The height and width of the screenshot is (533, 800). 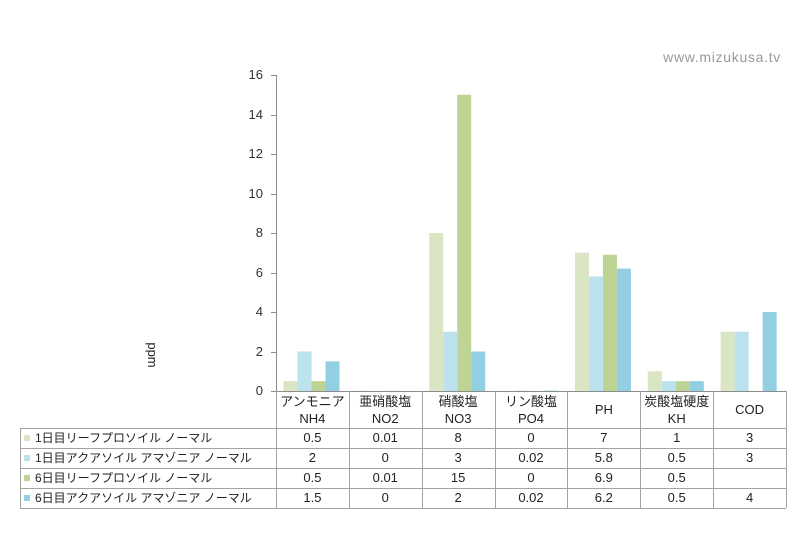 I want to click on category-label: アンモニア NH4, so click(x=312, y=409).